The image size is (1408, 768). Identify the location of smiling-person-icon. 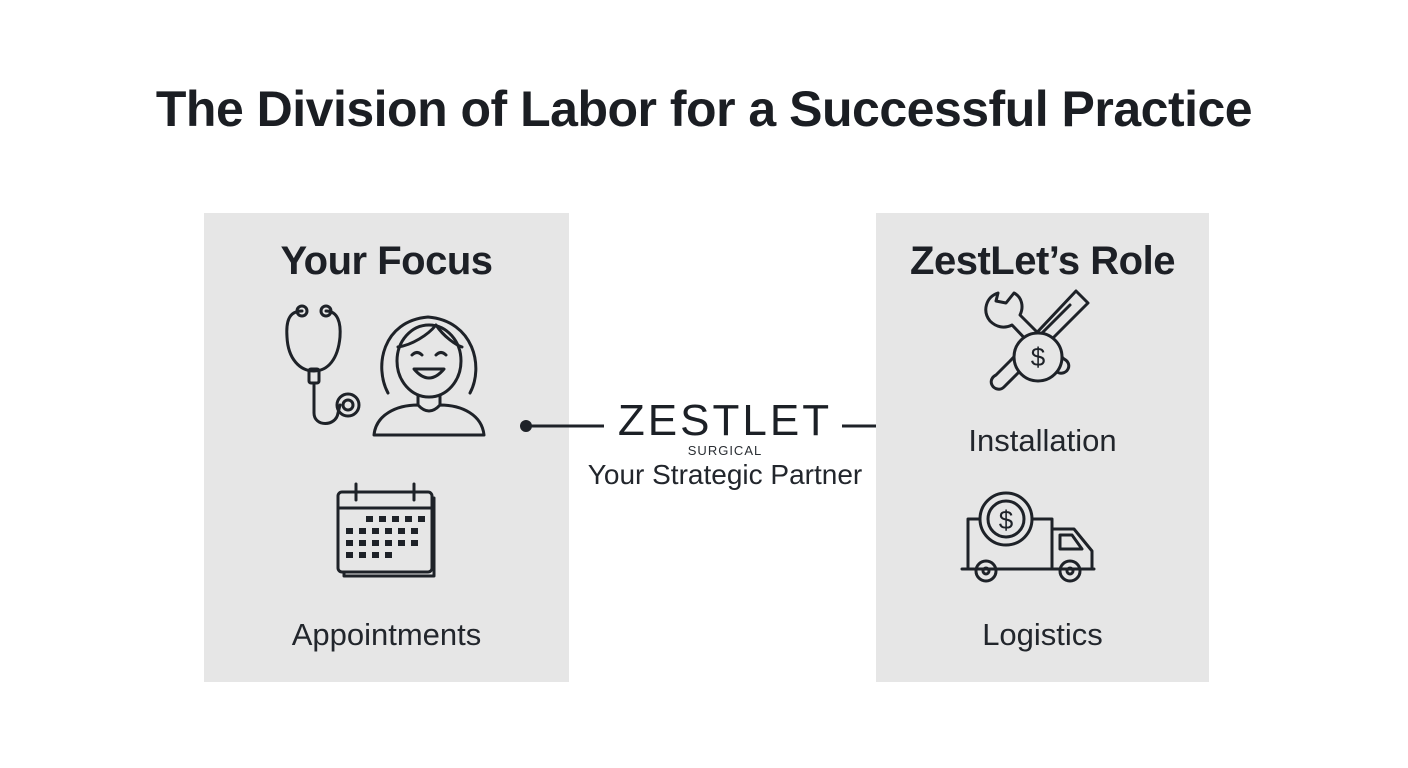
(429, 376).